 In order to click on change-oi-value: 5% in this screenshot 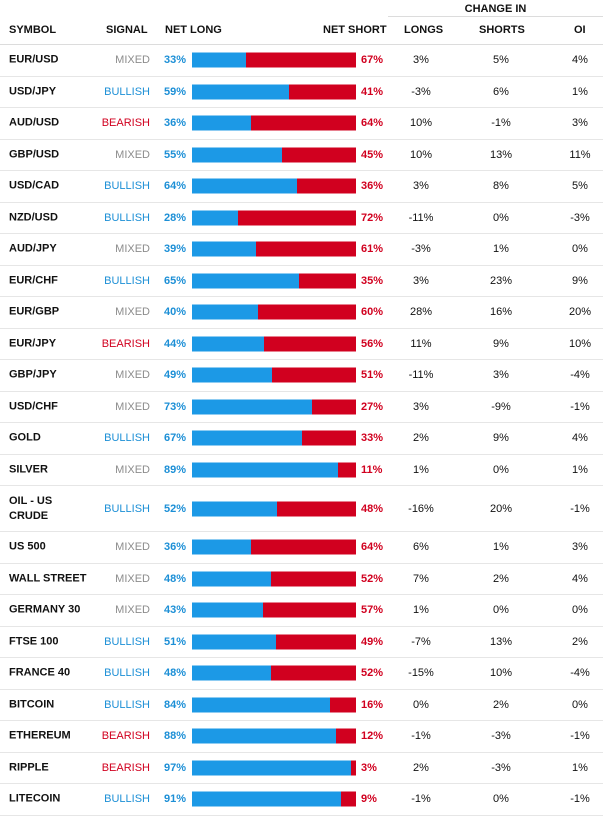, I will do `click(580, 186)`.